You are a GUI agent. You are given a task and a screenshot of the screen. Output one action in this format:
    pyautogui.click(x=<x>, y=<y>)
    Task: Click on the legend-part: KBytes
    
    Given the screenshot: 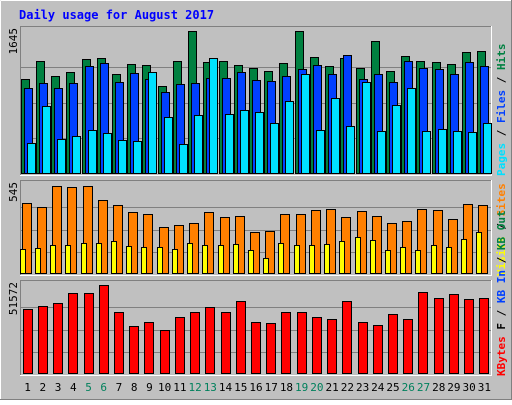 What is the action you would take?
    pyautogui.click(x=501, y=356)
    